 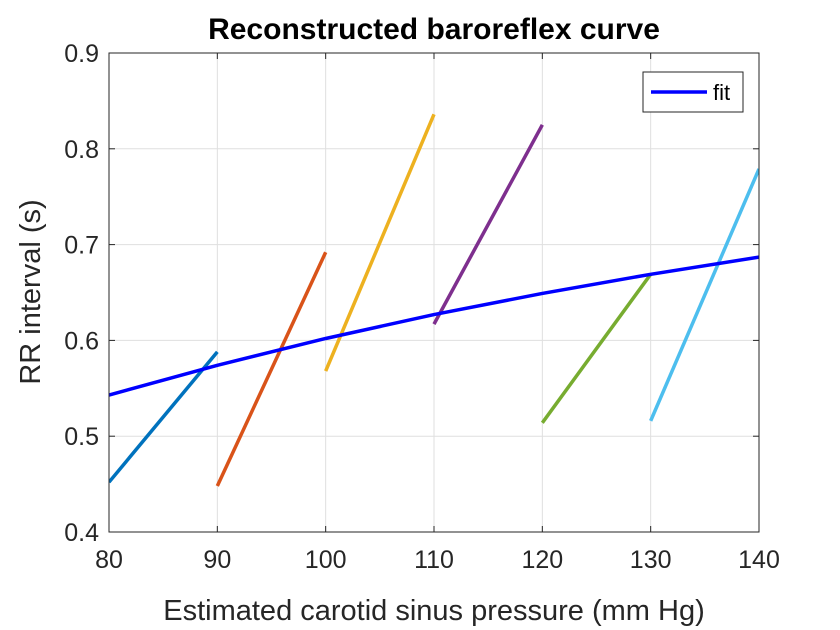 What do you see at coordinates (693, 92) in the screenshot?
I see `legend: fit` at bounding box center [693, 92].